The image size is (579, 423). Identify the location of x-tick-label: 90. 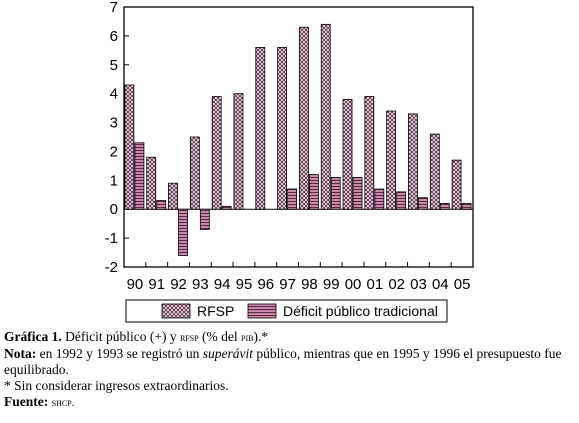
(135, 284).